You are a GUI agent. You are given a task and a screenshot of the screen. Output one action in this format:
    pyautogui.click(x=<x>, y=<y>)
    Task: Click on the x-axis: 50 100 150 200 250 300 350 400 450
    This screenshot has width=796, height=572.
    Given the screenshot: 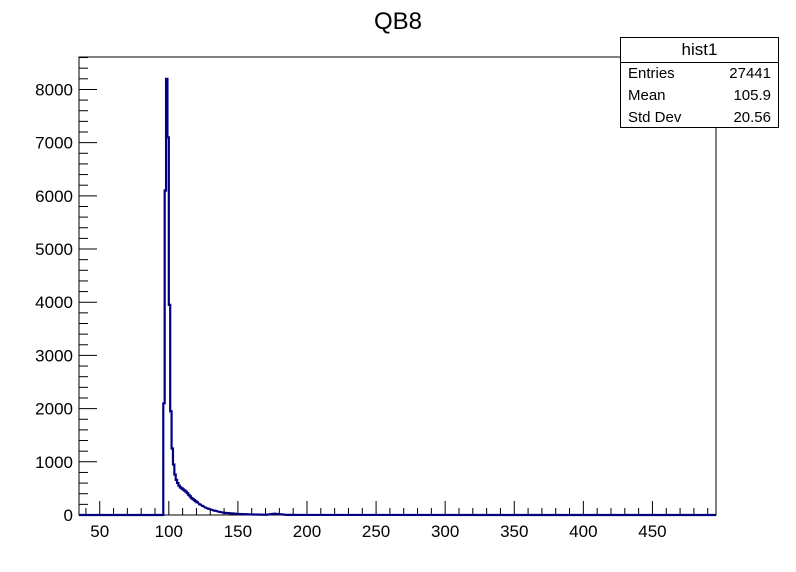 What is the action you would take?
    pyautogui.click(x=397, y=521)
    